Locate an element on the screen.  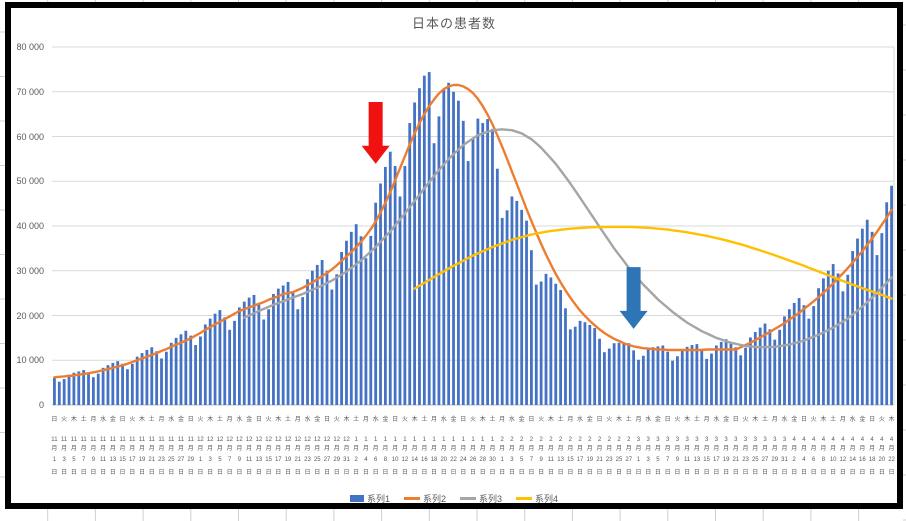
red-down-arrow-annotation is located at coordinates (375, 133).